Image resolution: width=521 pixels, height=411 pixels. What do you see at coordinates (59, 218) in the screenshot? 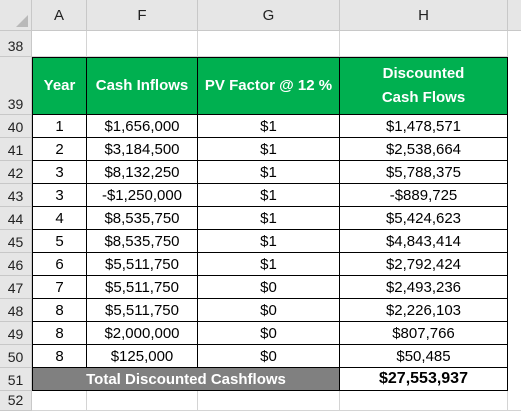
I see `year-cell: 4` at bounding box center [59, 218].